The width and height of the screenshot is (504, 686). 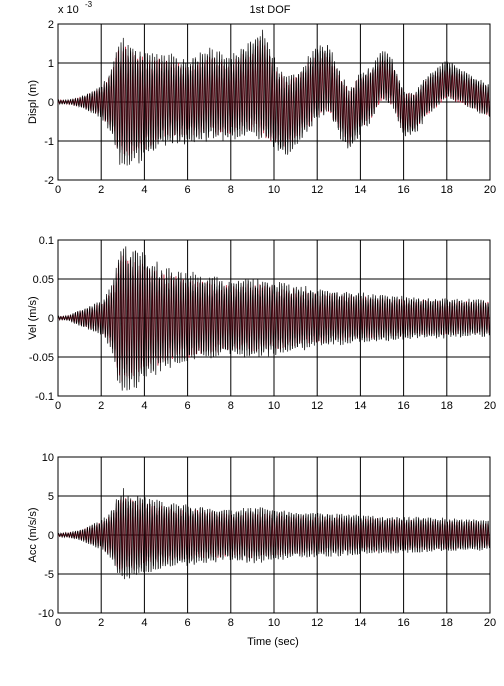 I want to click on displacement-xtick-label: 2, so click(x=101, y=190).